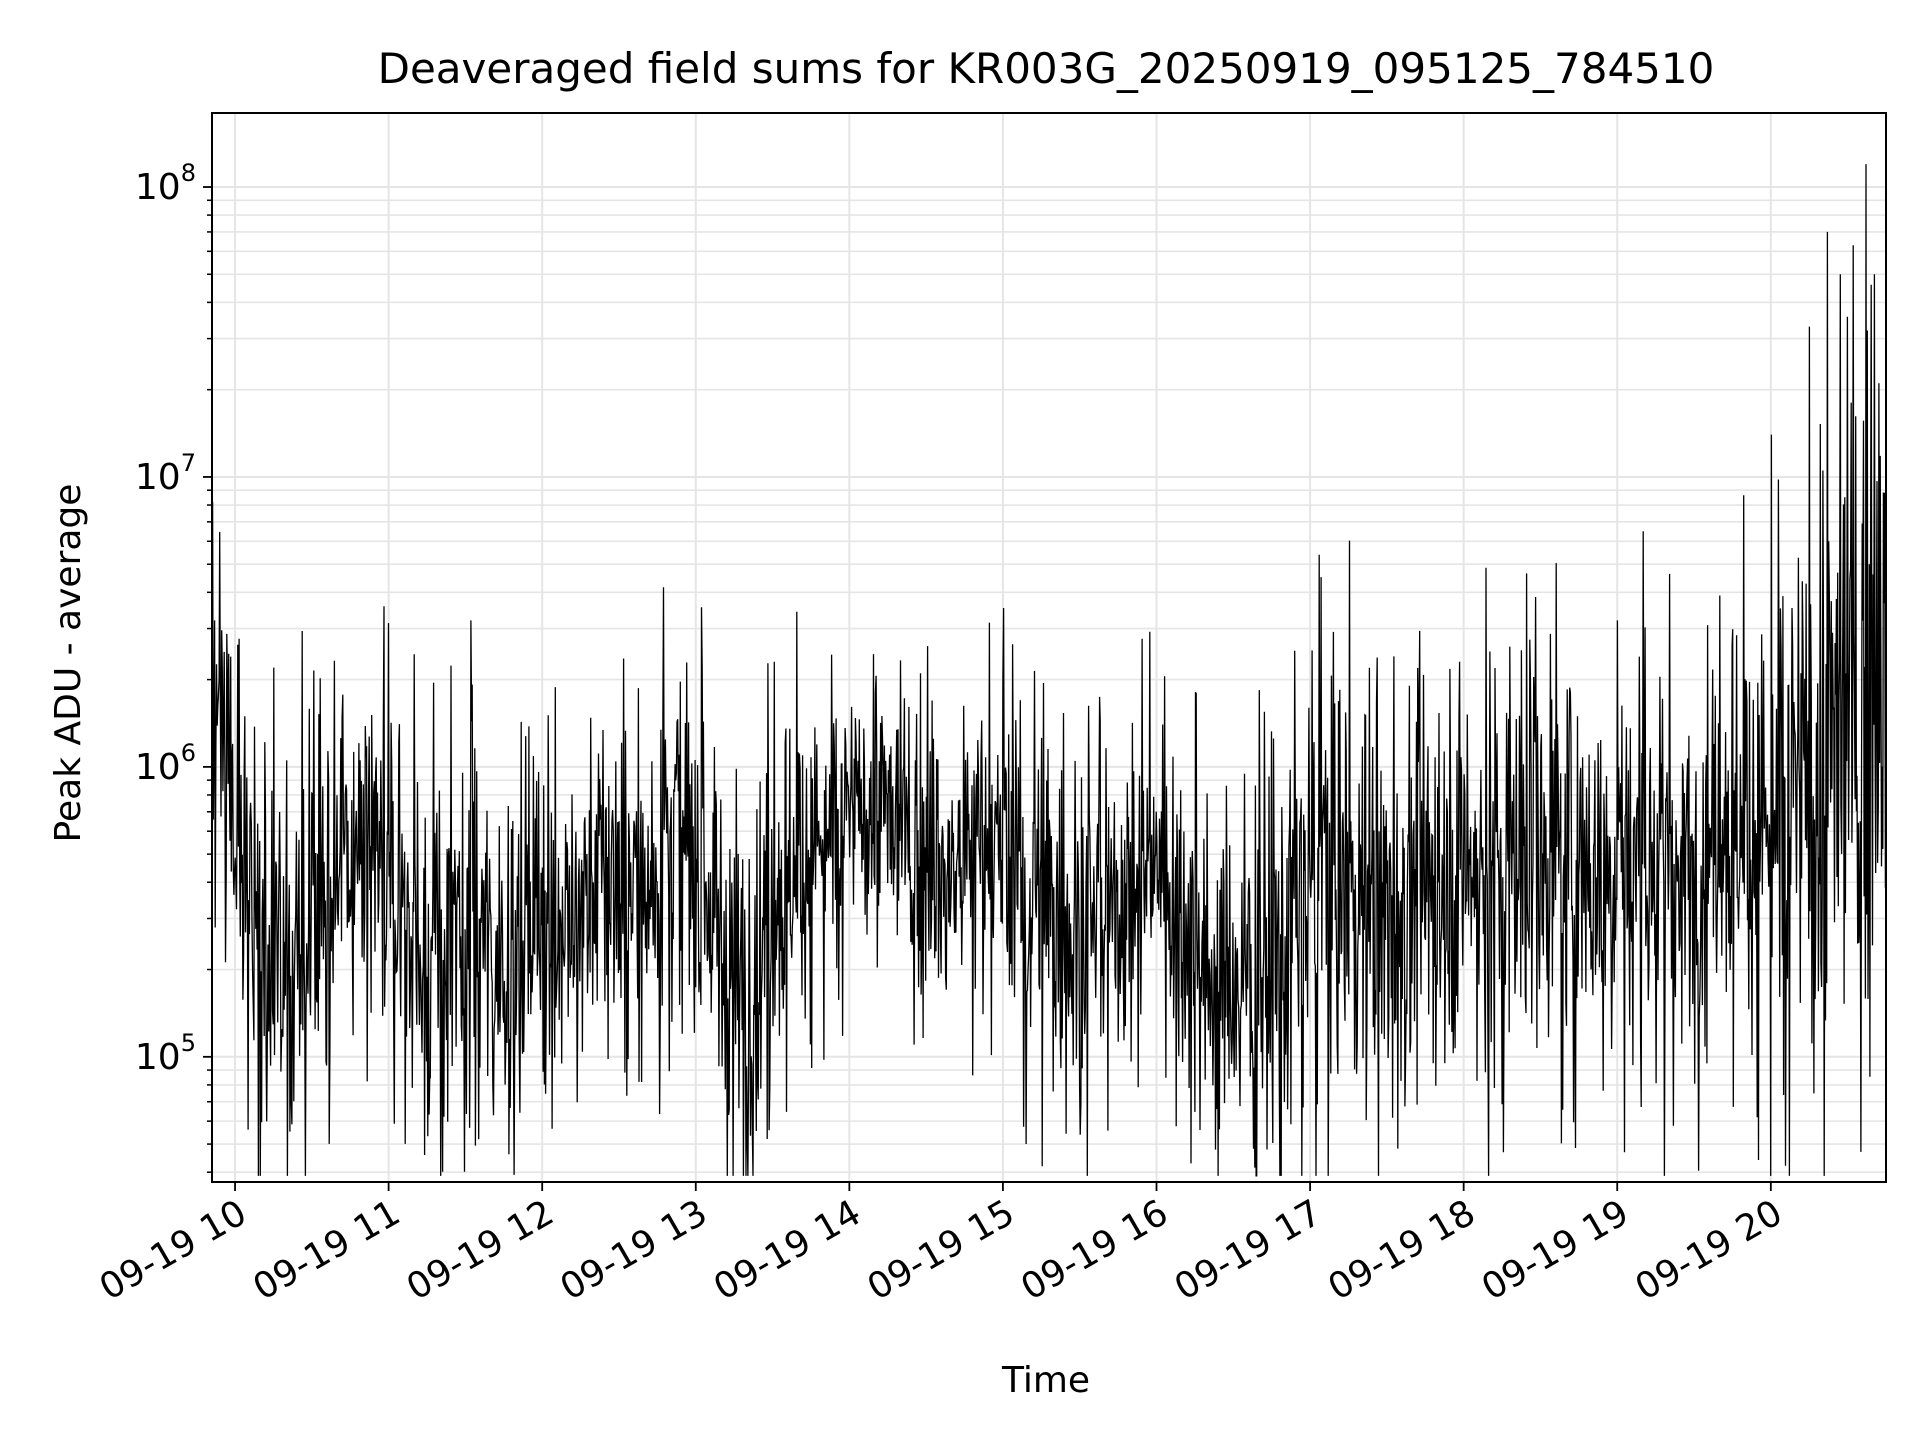 The width and height of the screenshot is (1920, 1440). What do you see at coordinates (68, 663) in the screenshot?
I see `y-axis-label: Peak ADU - average` at bounding box center [68, 663].